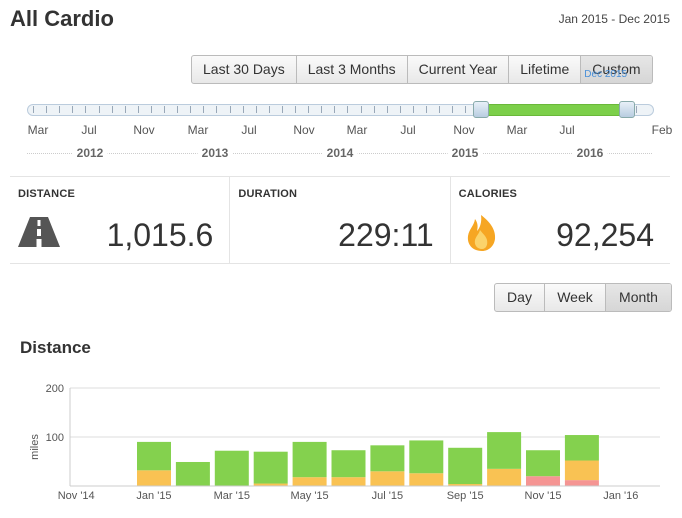 This screenshot has width=682, height=518. I want to click on slider-selected-range, so click(553, 110).